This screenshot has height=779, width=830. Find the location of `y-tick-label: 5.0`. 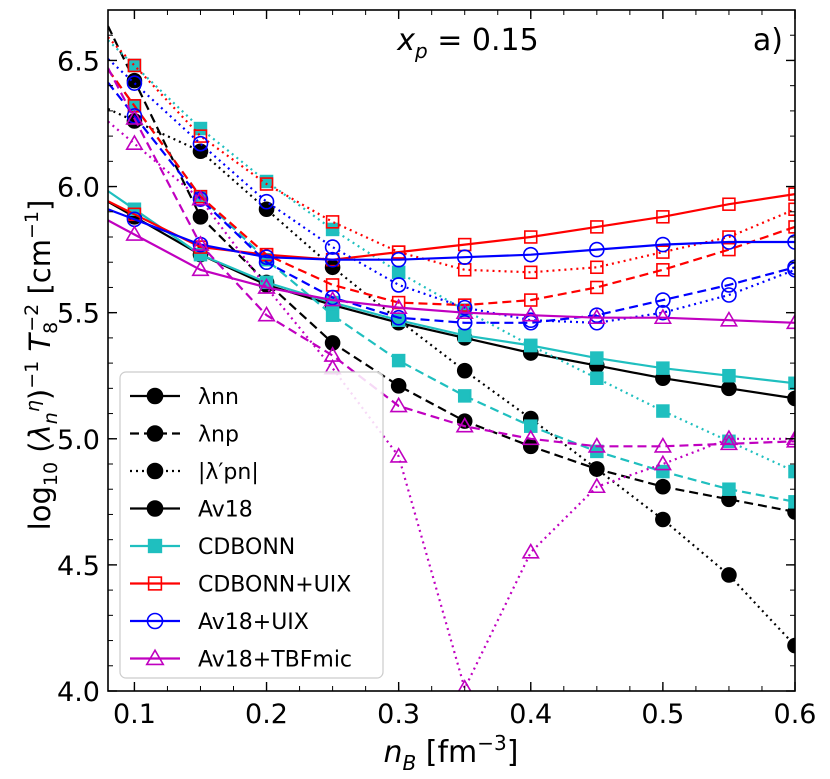

y-tick-label: 5.0 is located at coordinates (78, 440).